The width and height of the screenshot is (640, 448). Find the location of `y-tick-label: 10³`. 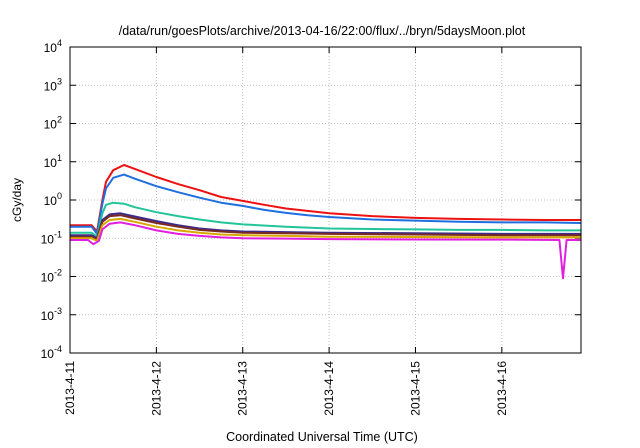

y-tick-label: 10³ is located at coordinates (53, 84).